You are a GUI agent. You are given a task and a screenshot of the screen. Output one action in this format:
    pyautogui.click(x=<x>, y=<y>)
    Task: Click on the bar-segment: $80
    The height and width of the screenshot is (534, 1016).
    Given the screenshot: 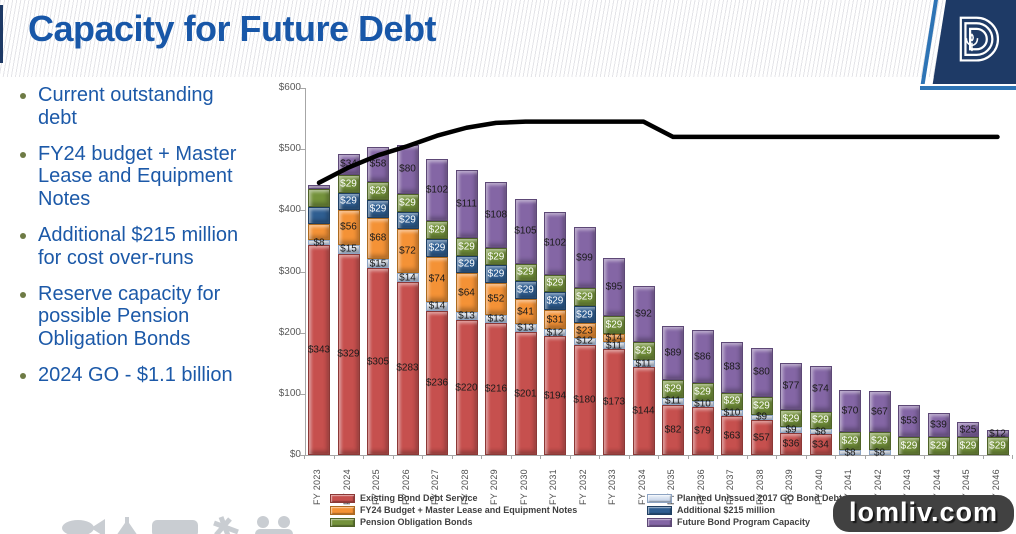 What is the action you would take?
    pyautogui.click(x=761, y=372)
    